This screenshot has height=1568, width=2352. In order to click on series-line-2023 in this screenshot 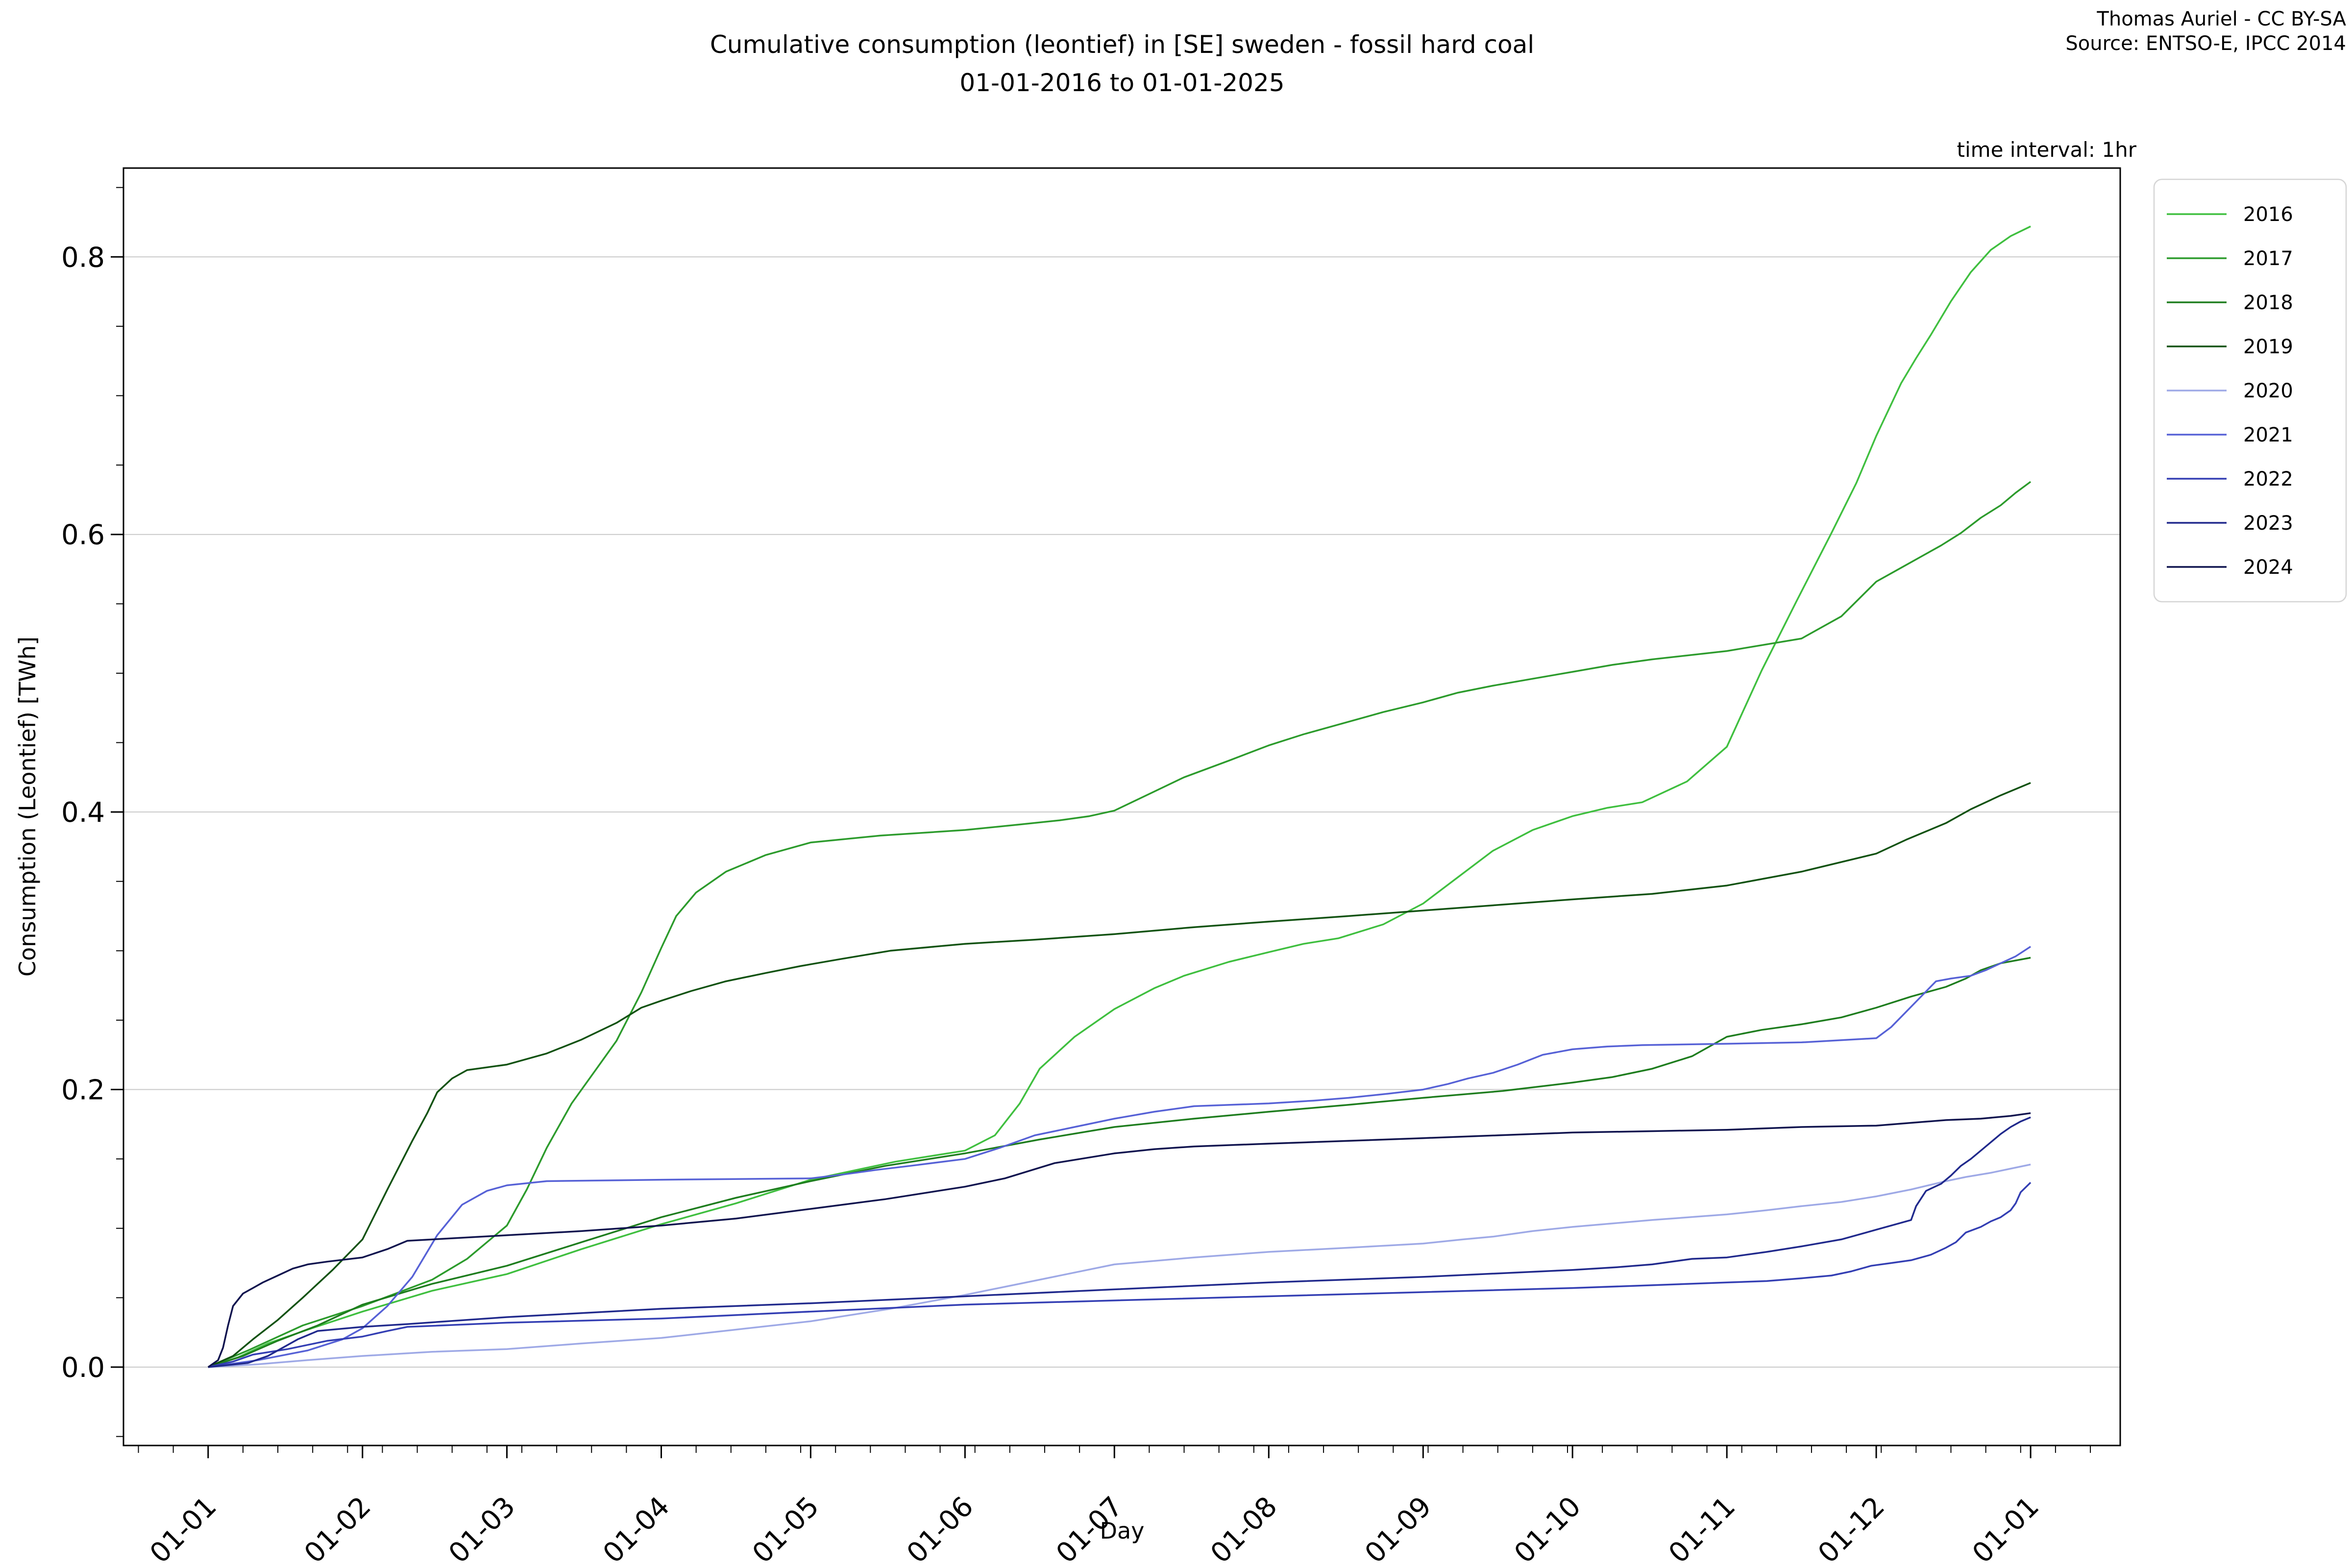, I will do `click(1119, 1242)`.